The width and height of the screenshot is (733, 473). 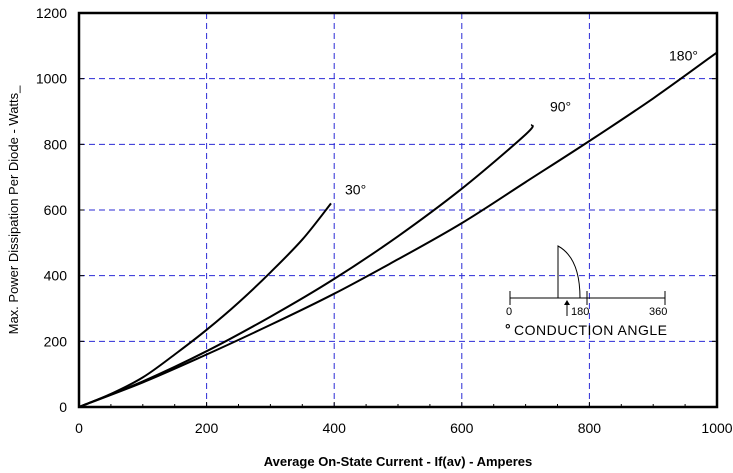 I want to click on x-tick-label: 0, so click(x=79, y=428).